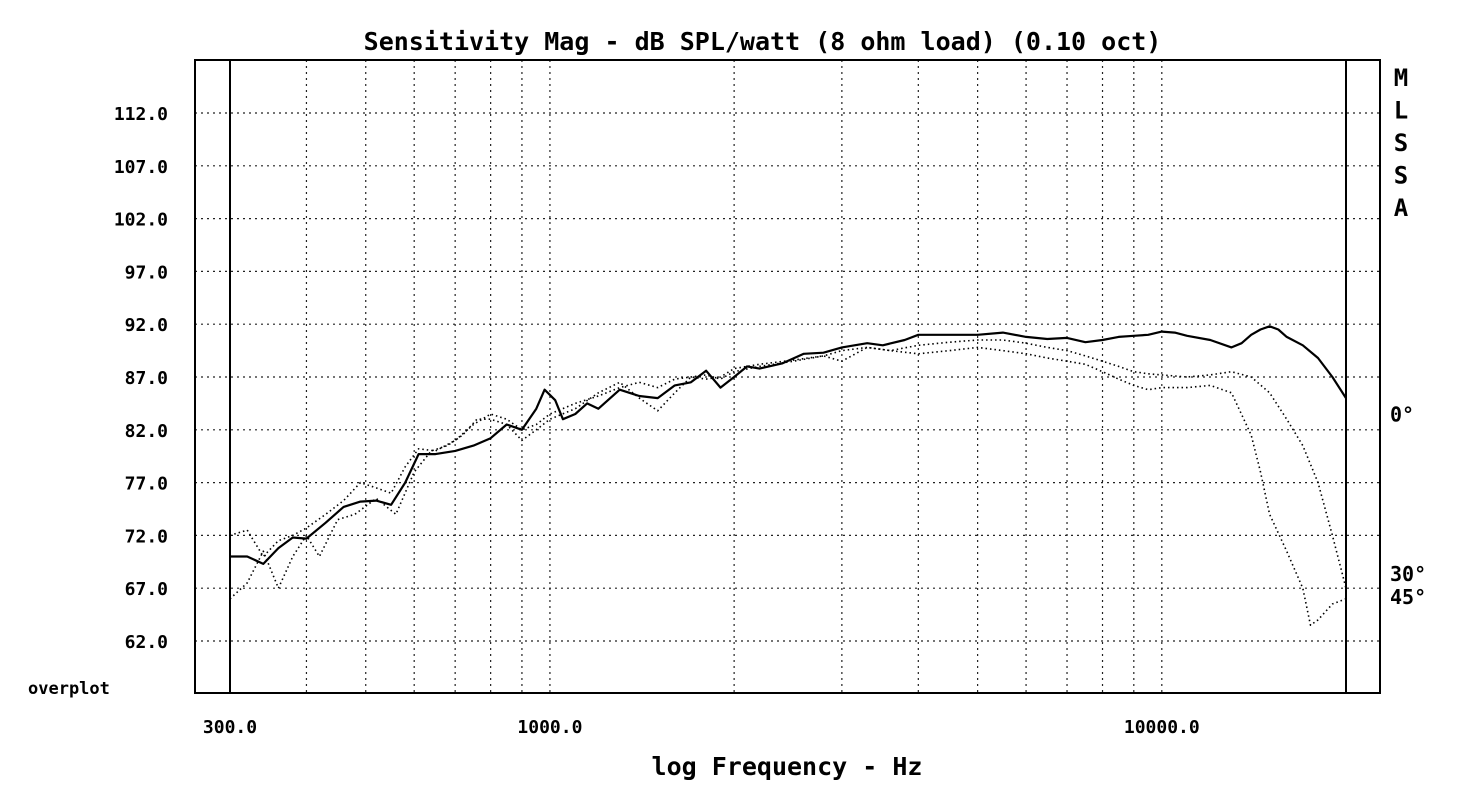  What do you see at coordinates (141, 167) in the screenshot?
I see `y-tick-label: 107.0` at bounding box center [141, 167].